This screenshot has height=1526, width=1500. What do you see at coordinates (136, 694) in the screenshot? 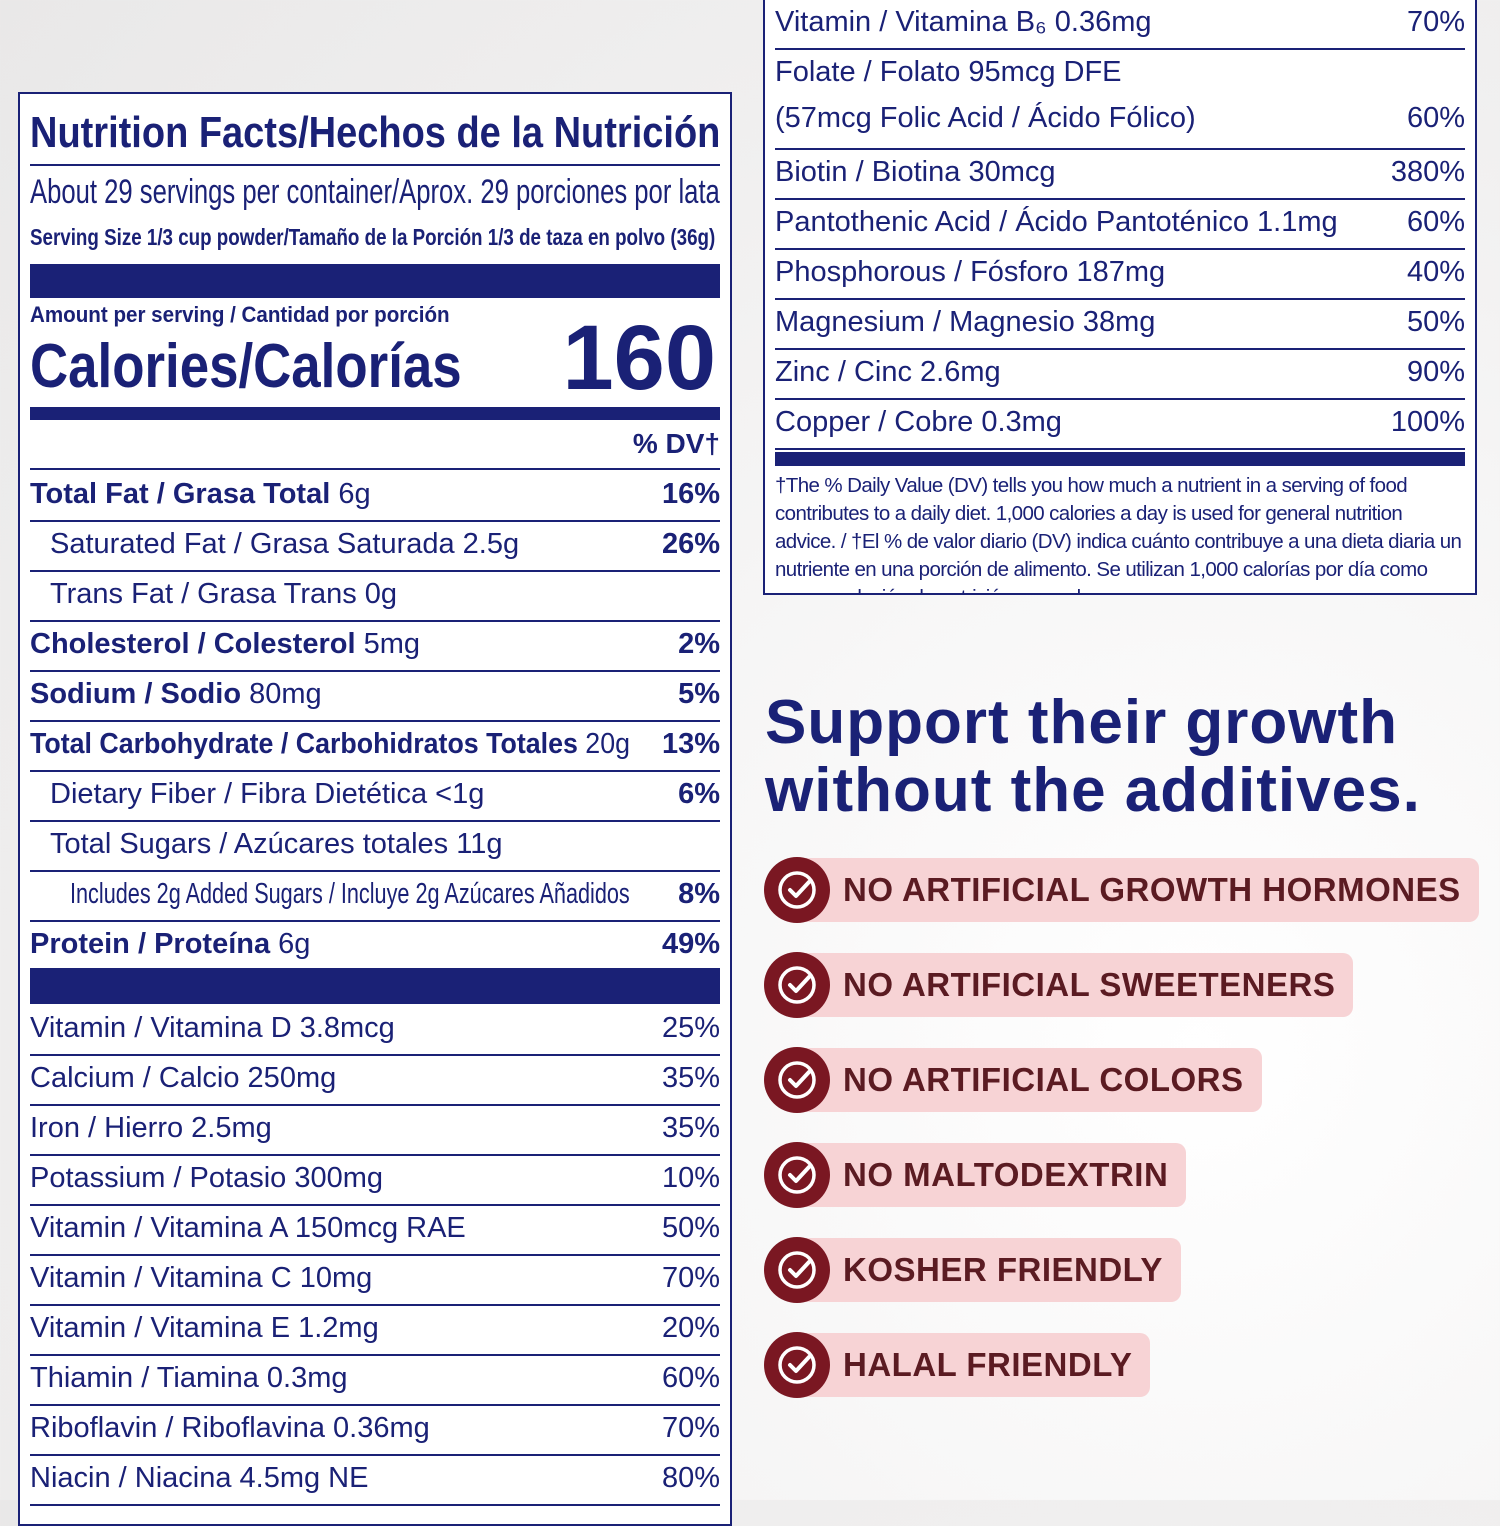
I see `nutrient-label: Sodium / Sodio` at bounding box center [136, 694].